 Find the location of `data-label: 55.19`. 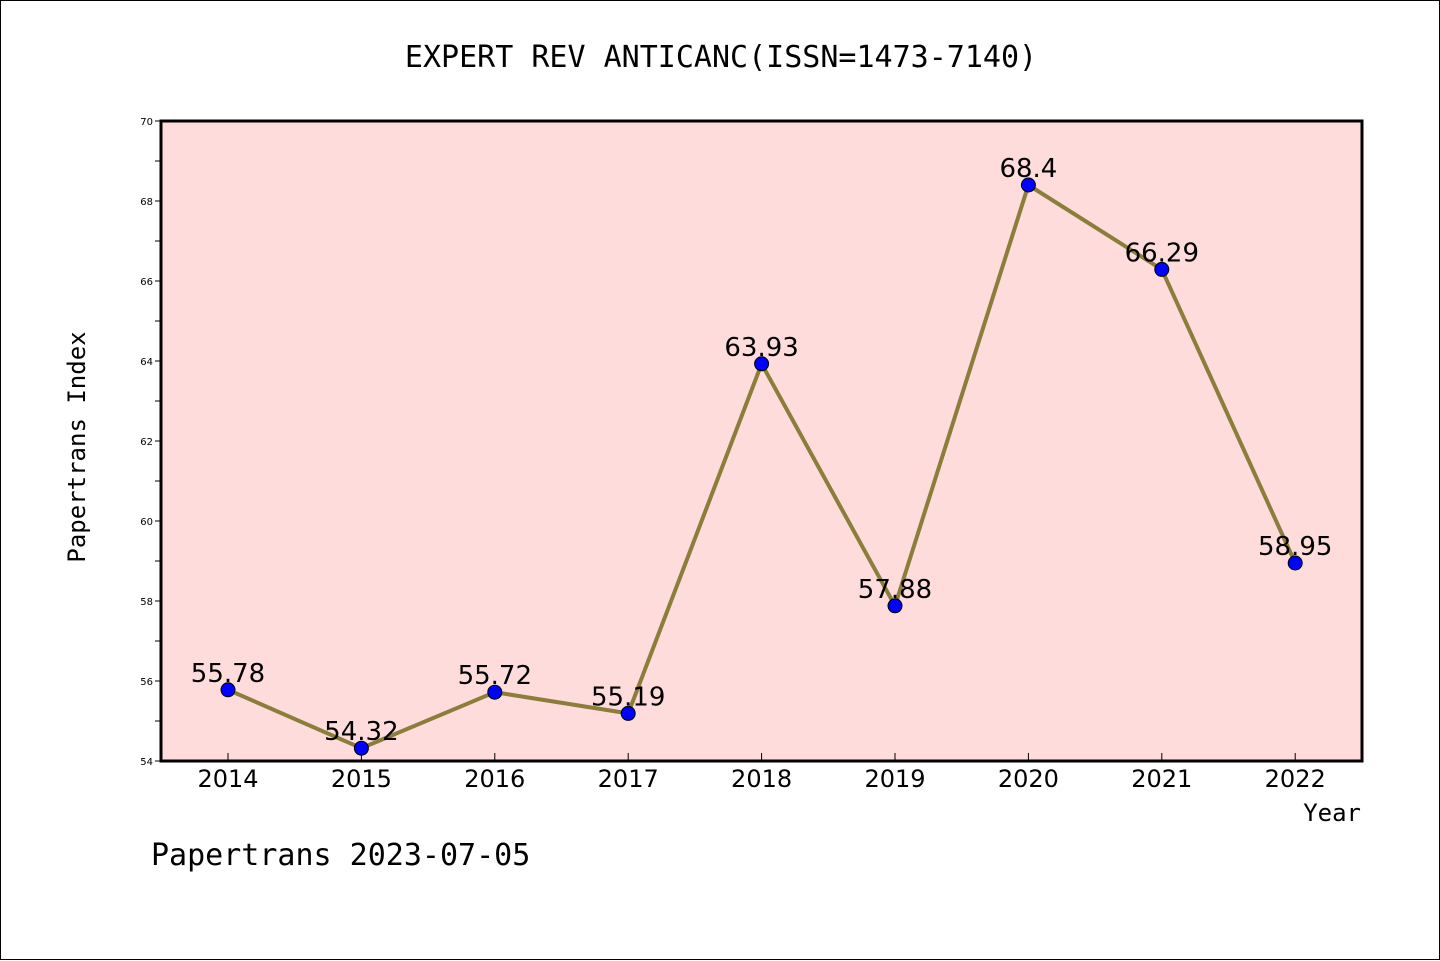

data-label: 55.19 is located at coordinates (628, 697).